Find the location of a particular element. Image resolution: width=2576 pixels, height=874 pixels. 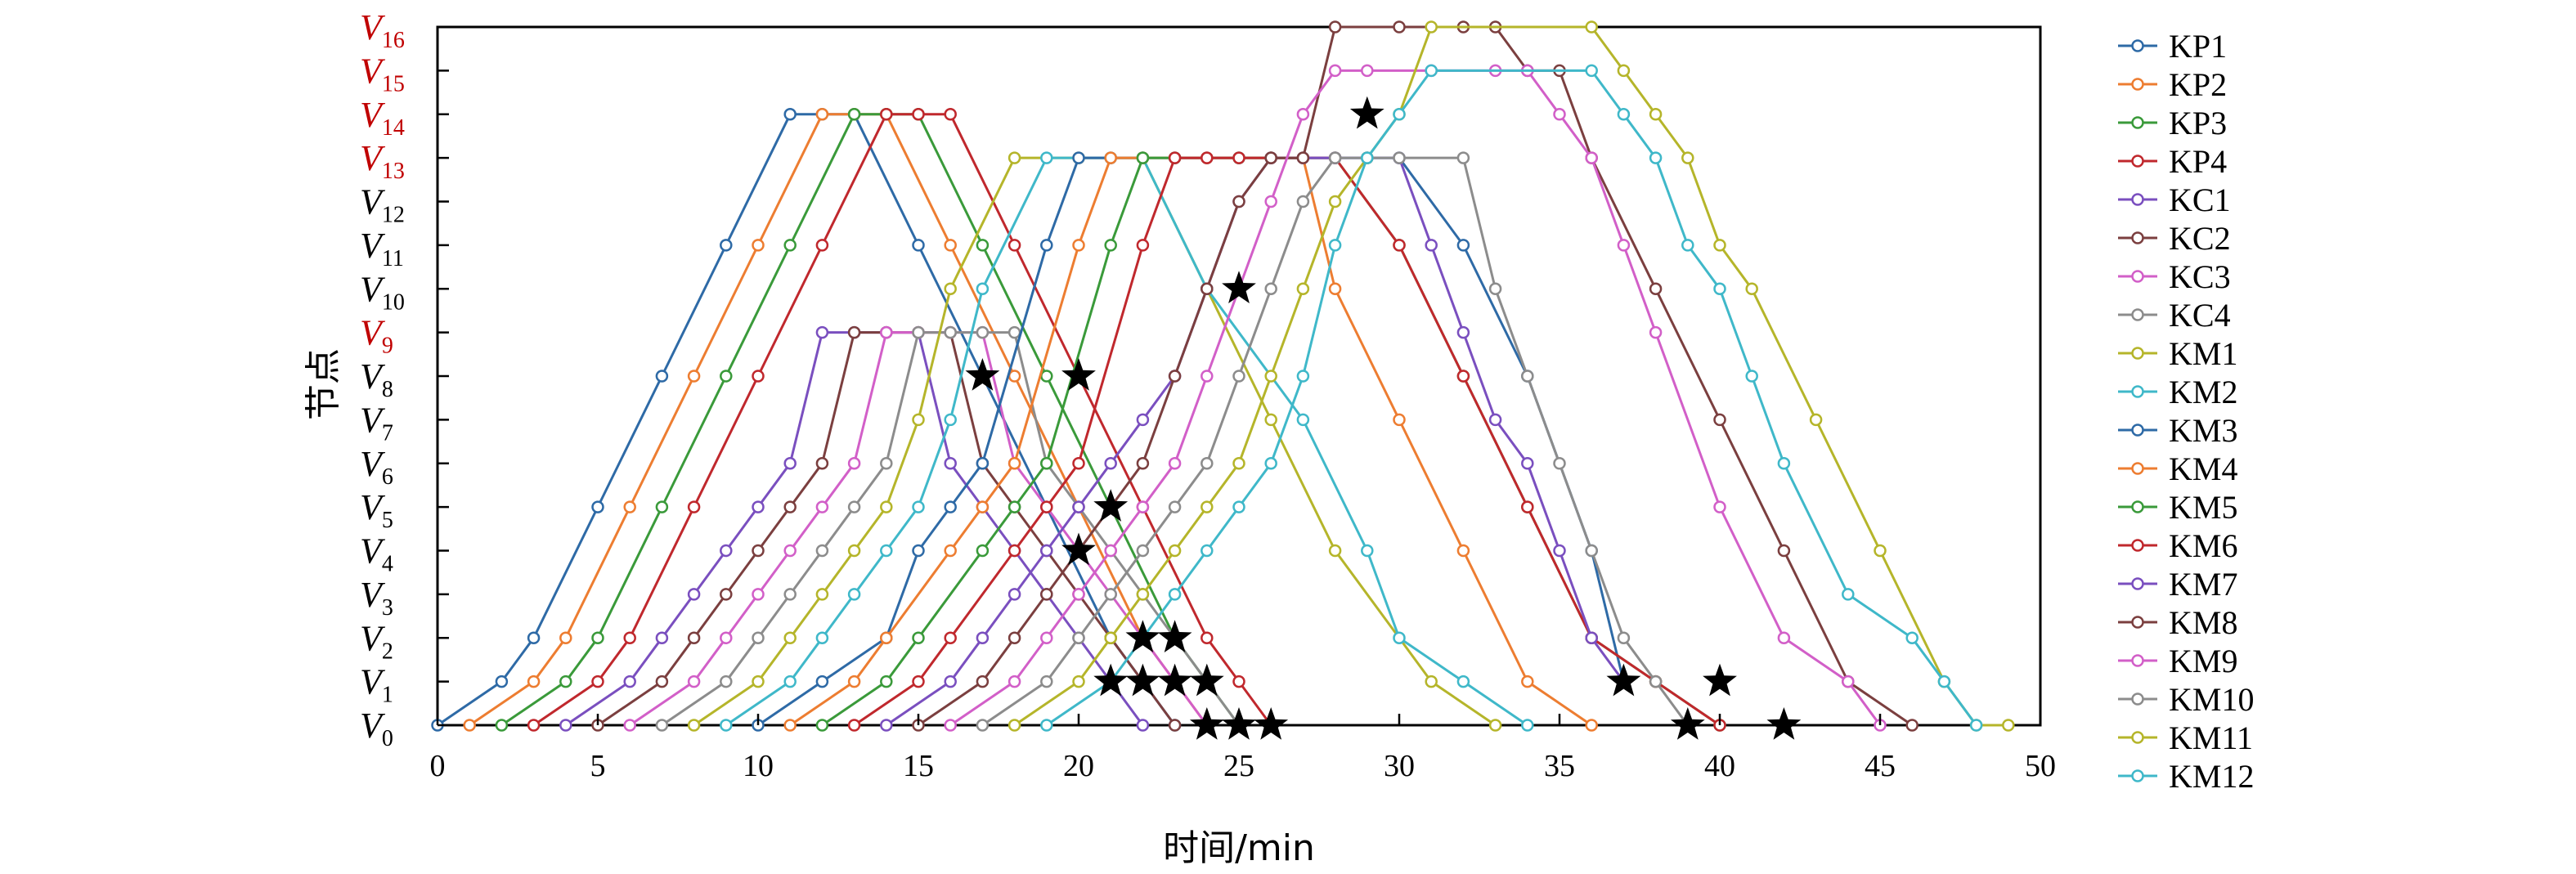

legend-item: KP4 is located at coordinates (2172, 161).